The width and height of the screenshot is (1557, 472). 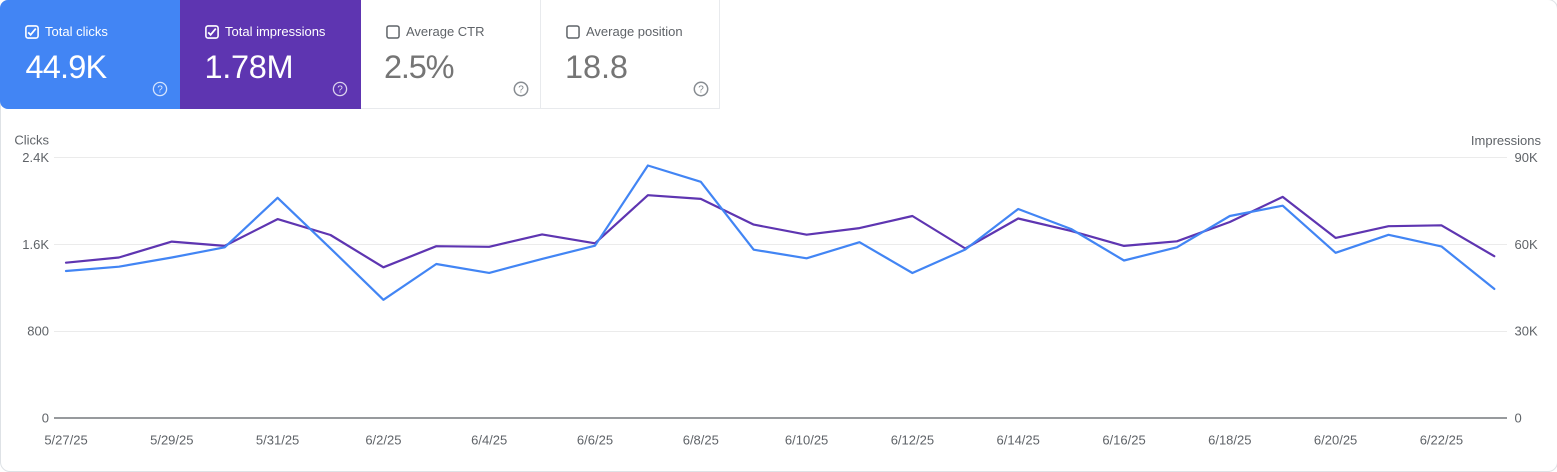 I want to click on svg-text: 6/20/25, so click(x=1335, y=440).